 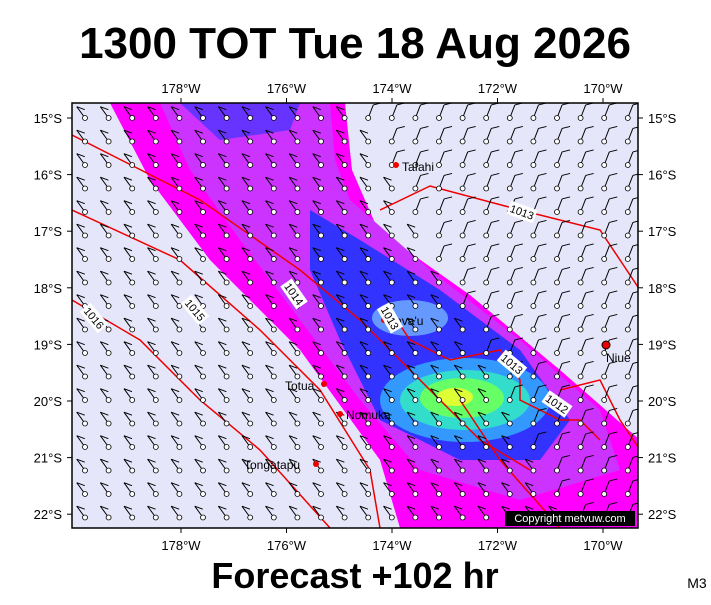 I want to click on lon-label: 172°W, so click(x=498, y=88).